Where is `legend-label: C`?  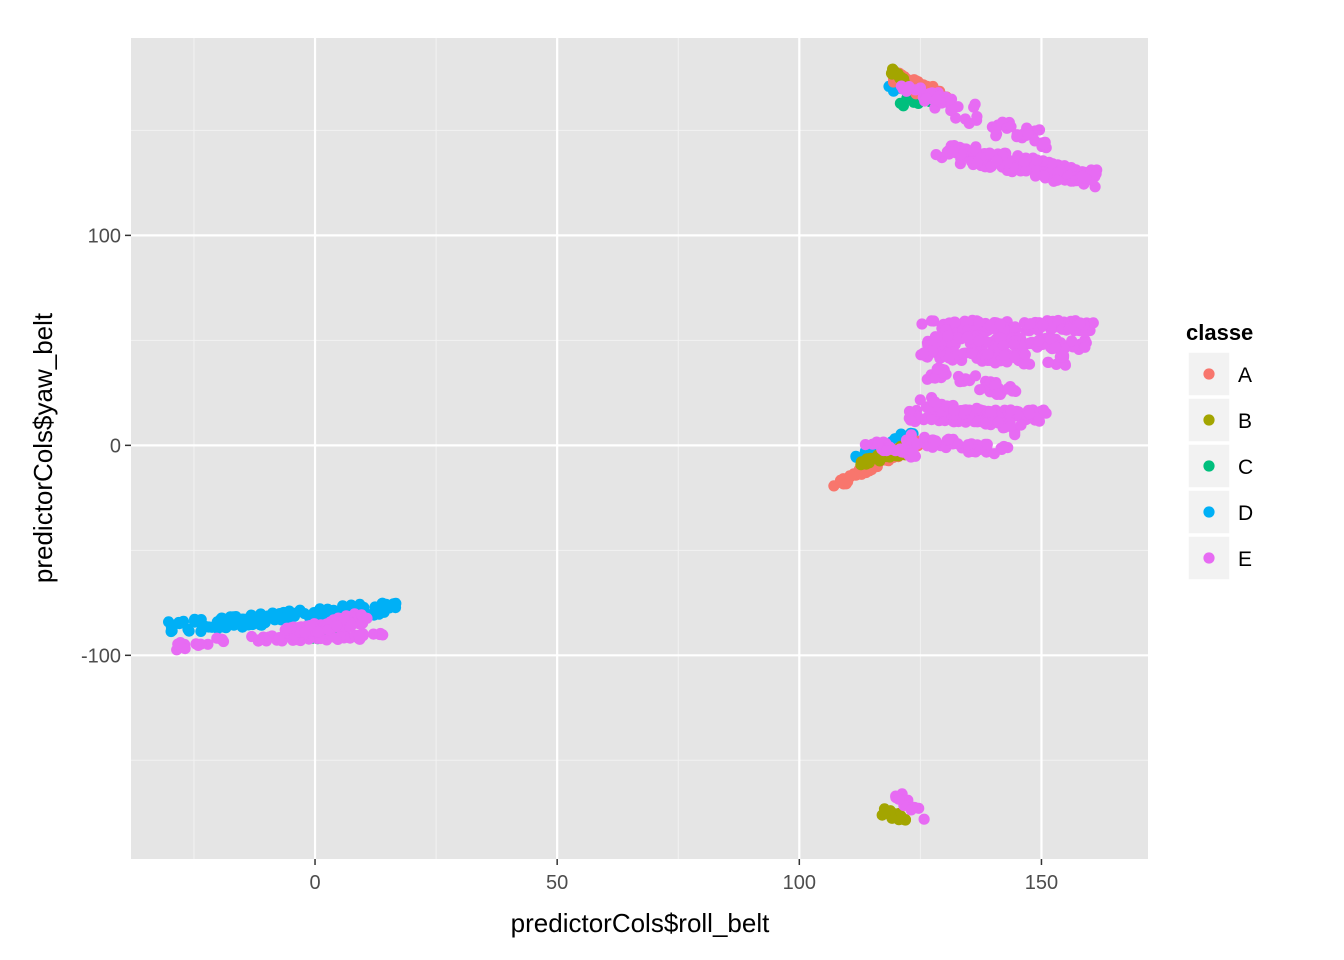 legend-label: C is located at coordinates (1245, 467).